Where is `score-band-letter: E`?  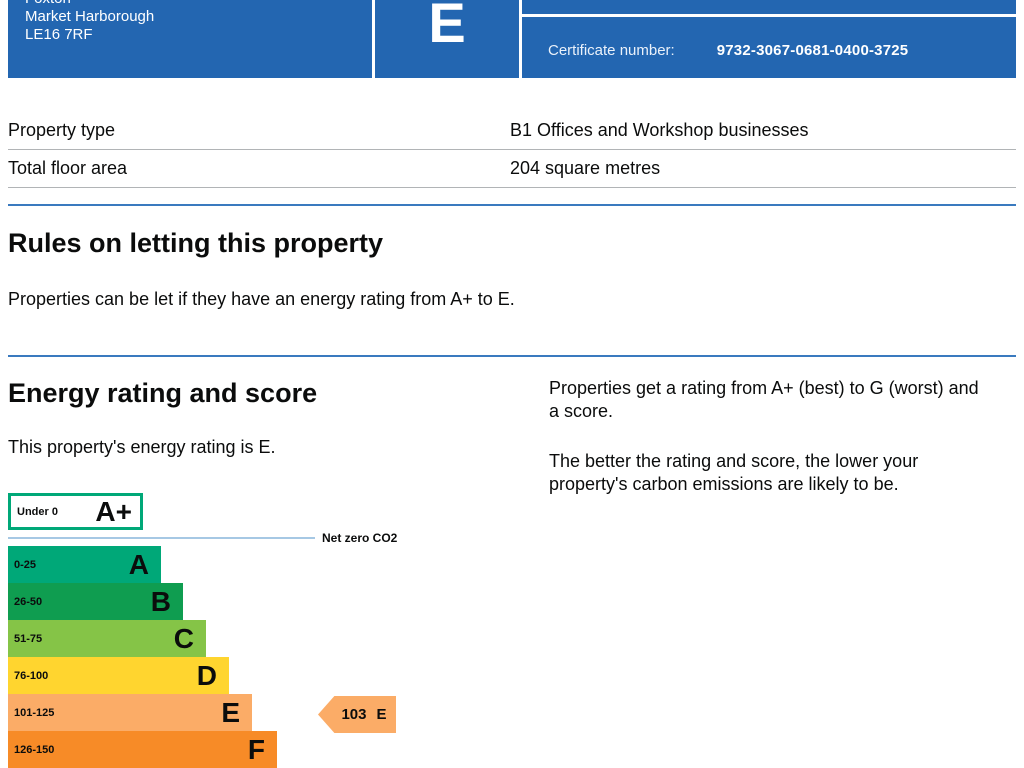
score-band-letter: E is located at coordinates (381, 714).